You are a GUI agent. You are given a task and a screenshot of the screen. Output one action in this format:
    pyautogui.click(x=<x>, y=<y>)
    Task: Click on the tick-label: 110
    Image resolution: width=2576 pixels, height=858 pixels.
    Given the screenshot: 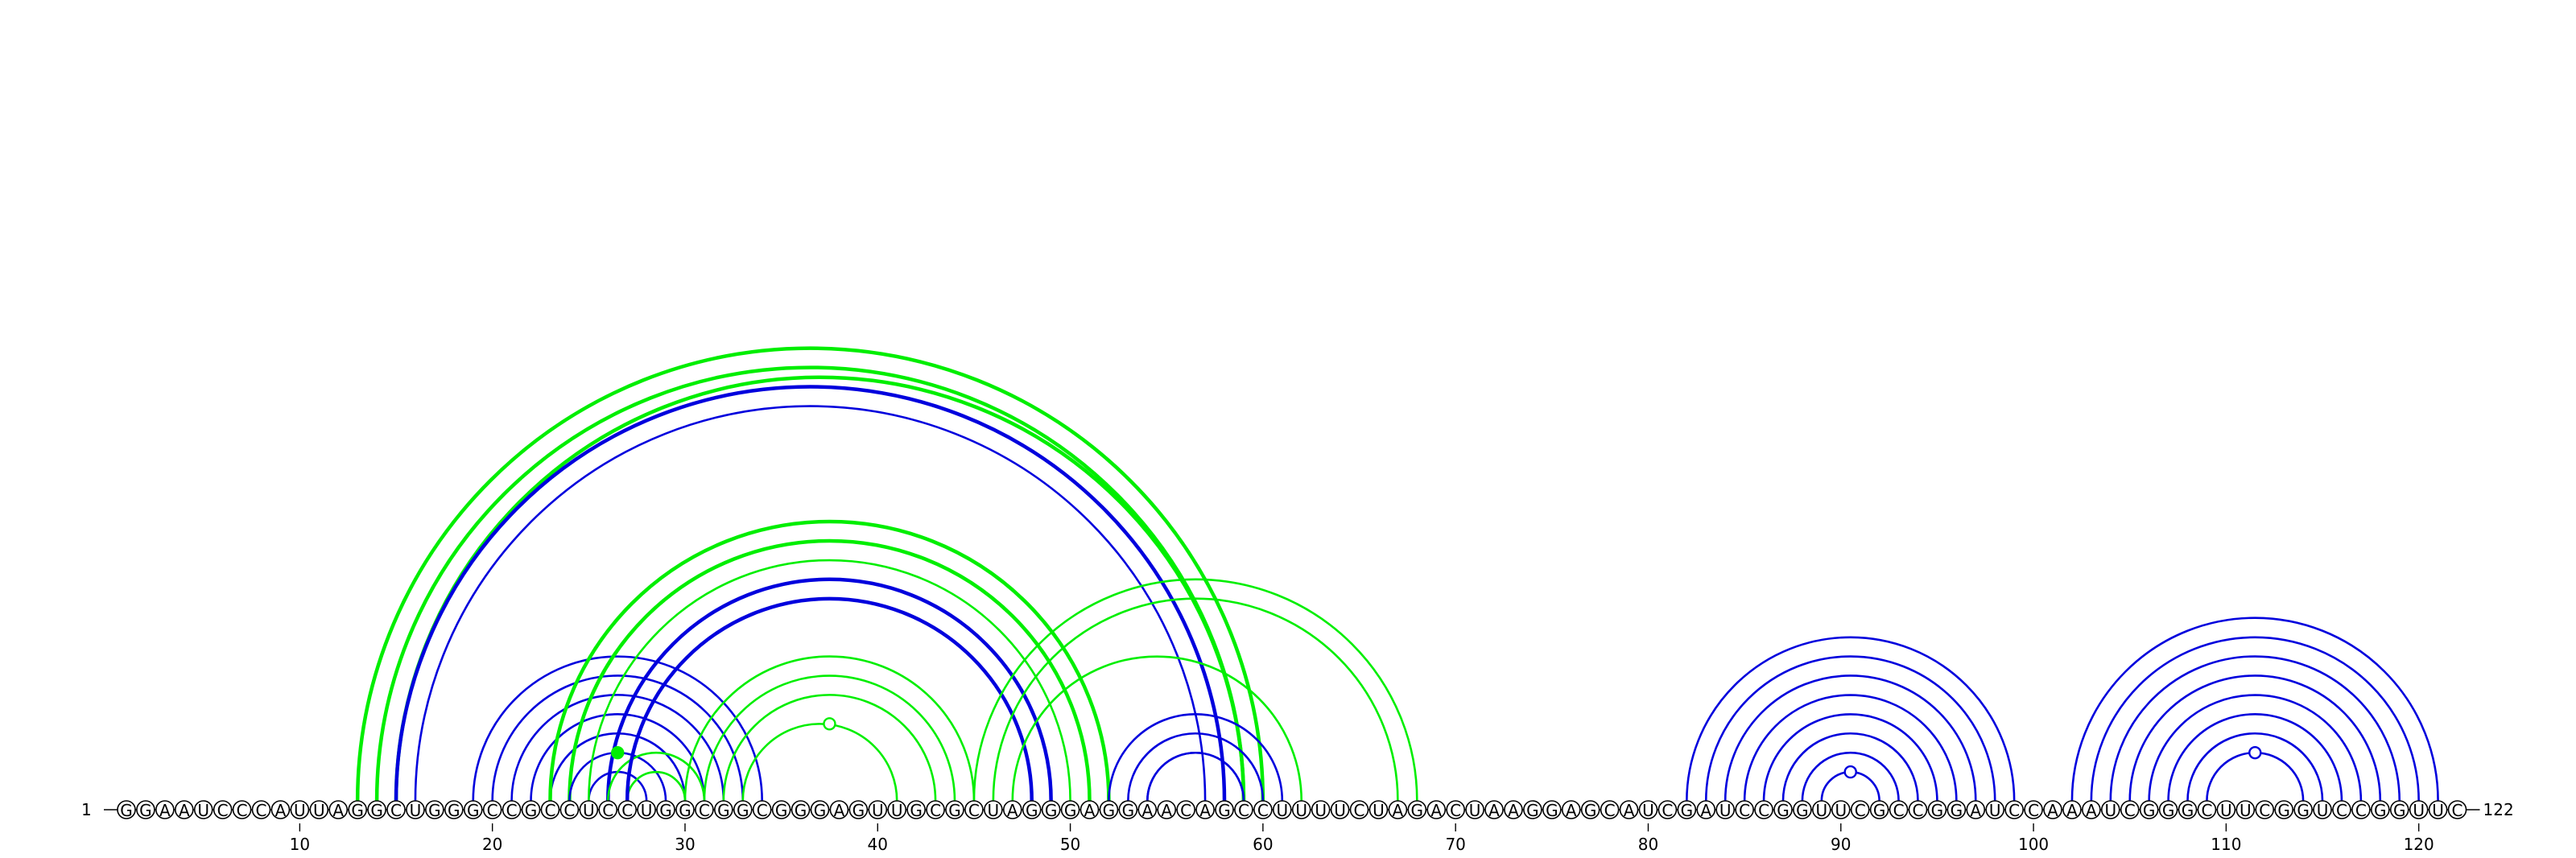 What is the action you would take?
    pyautogui.click(x=2226, y=845)
    